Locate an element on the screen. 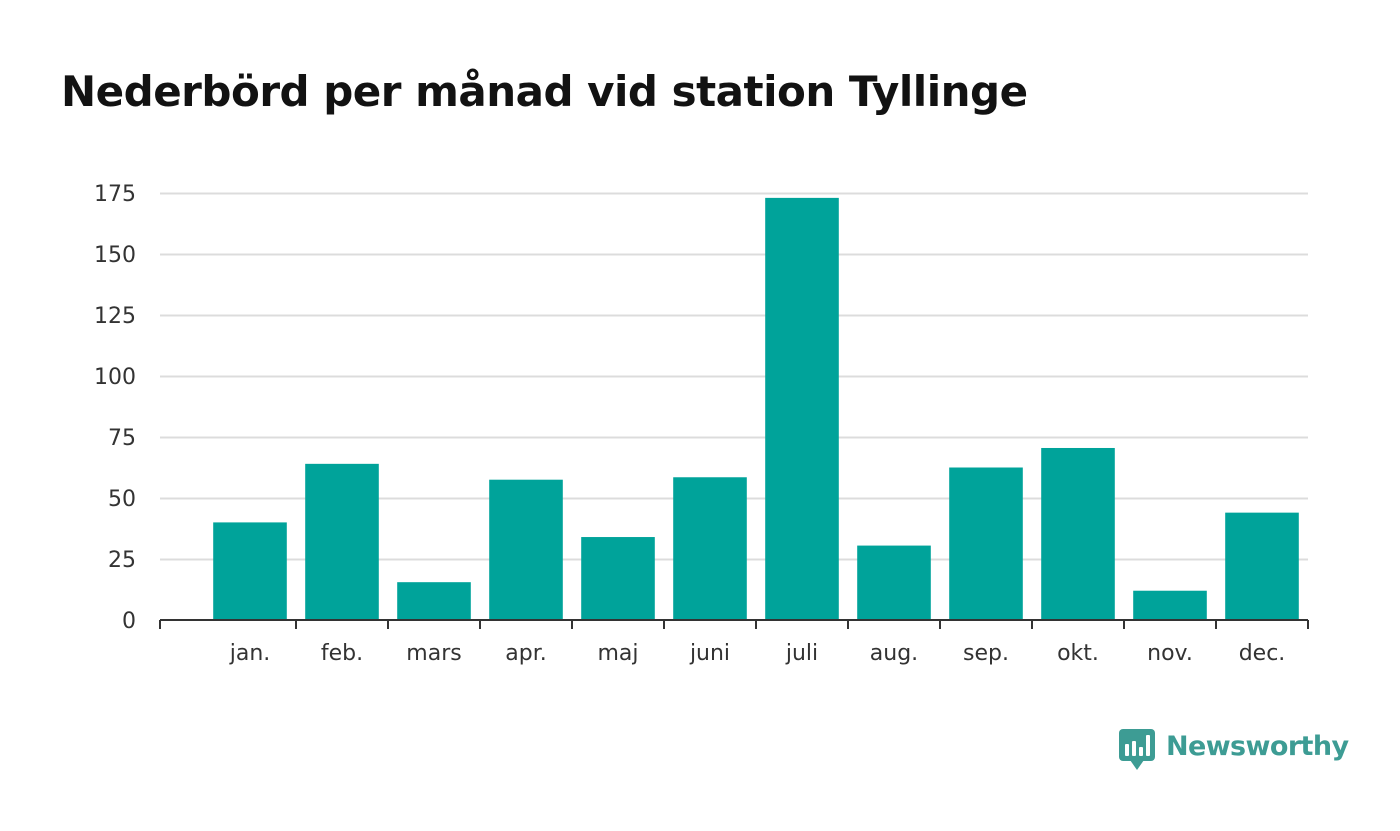 The image size is (1400, 831). chart-title: Nederbörd per månad vid station Tyllinge is located at coordinates (544, 91).